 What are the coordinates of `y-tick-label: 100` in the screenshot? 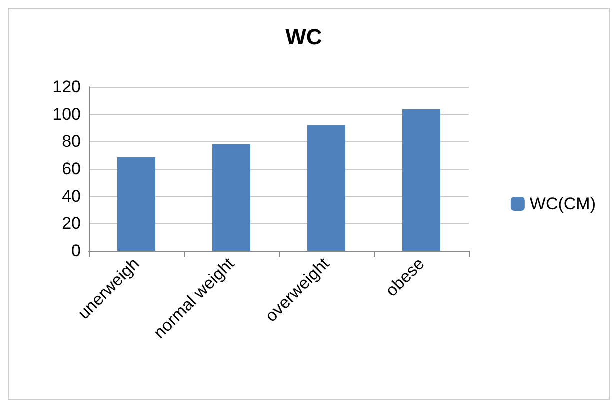 It's located at (66, 114).